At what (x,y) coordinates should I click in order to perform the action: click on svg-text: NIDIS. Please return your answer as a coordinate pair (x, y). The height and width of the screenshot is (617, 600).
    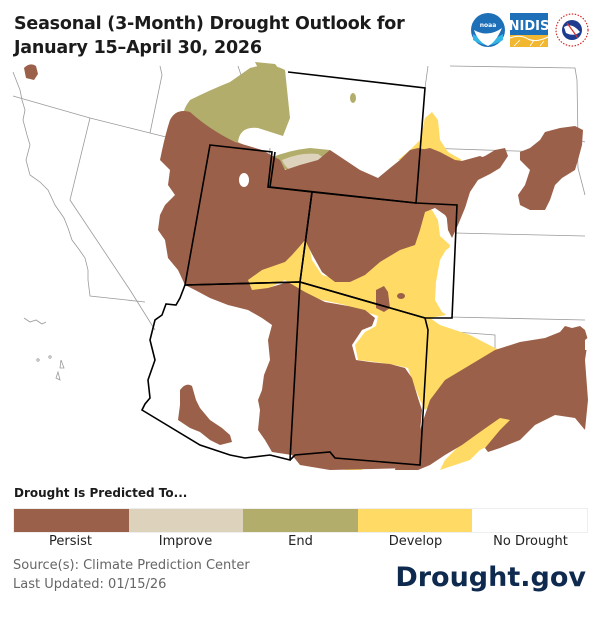
    Looking at the image, I should click on (529, 26).